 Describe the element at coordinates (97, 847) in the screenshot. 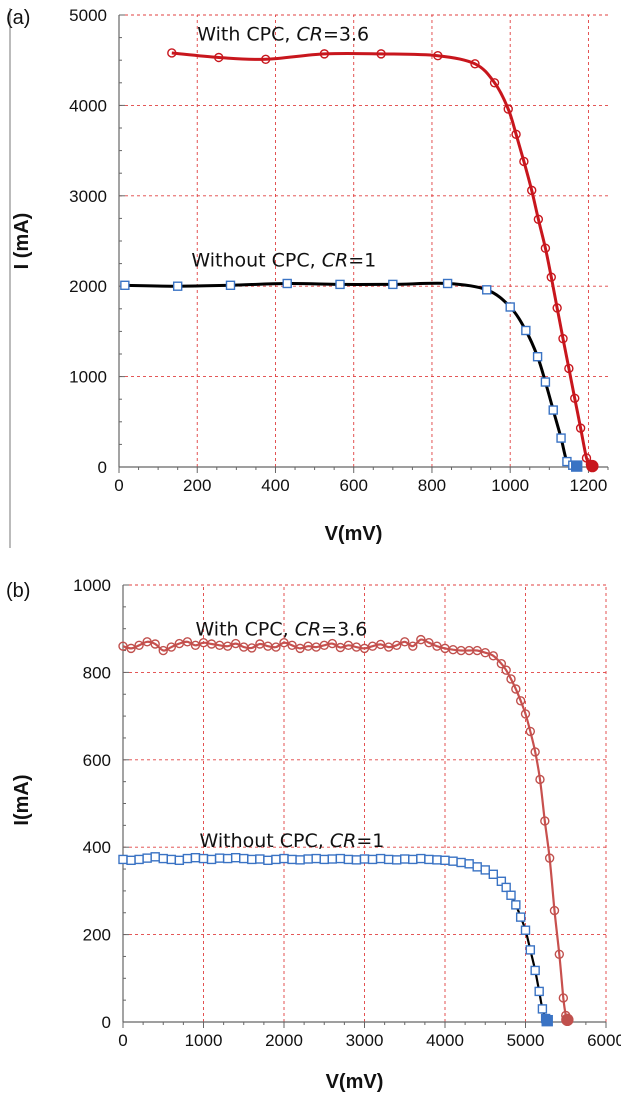

I see `y-tick-label: 400` at that location.